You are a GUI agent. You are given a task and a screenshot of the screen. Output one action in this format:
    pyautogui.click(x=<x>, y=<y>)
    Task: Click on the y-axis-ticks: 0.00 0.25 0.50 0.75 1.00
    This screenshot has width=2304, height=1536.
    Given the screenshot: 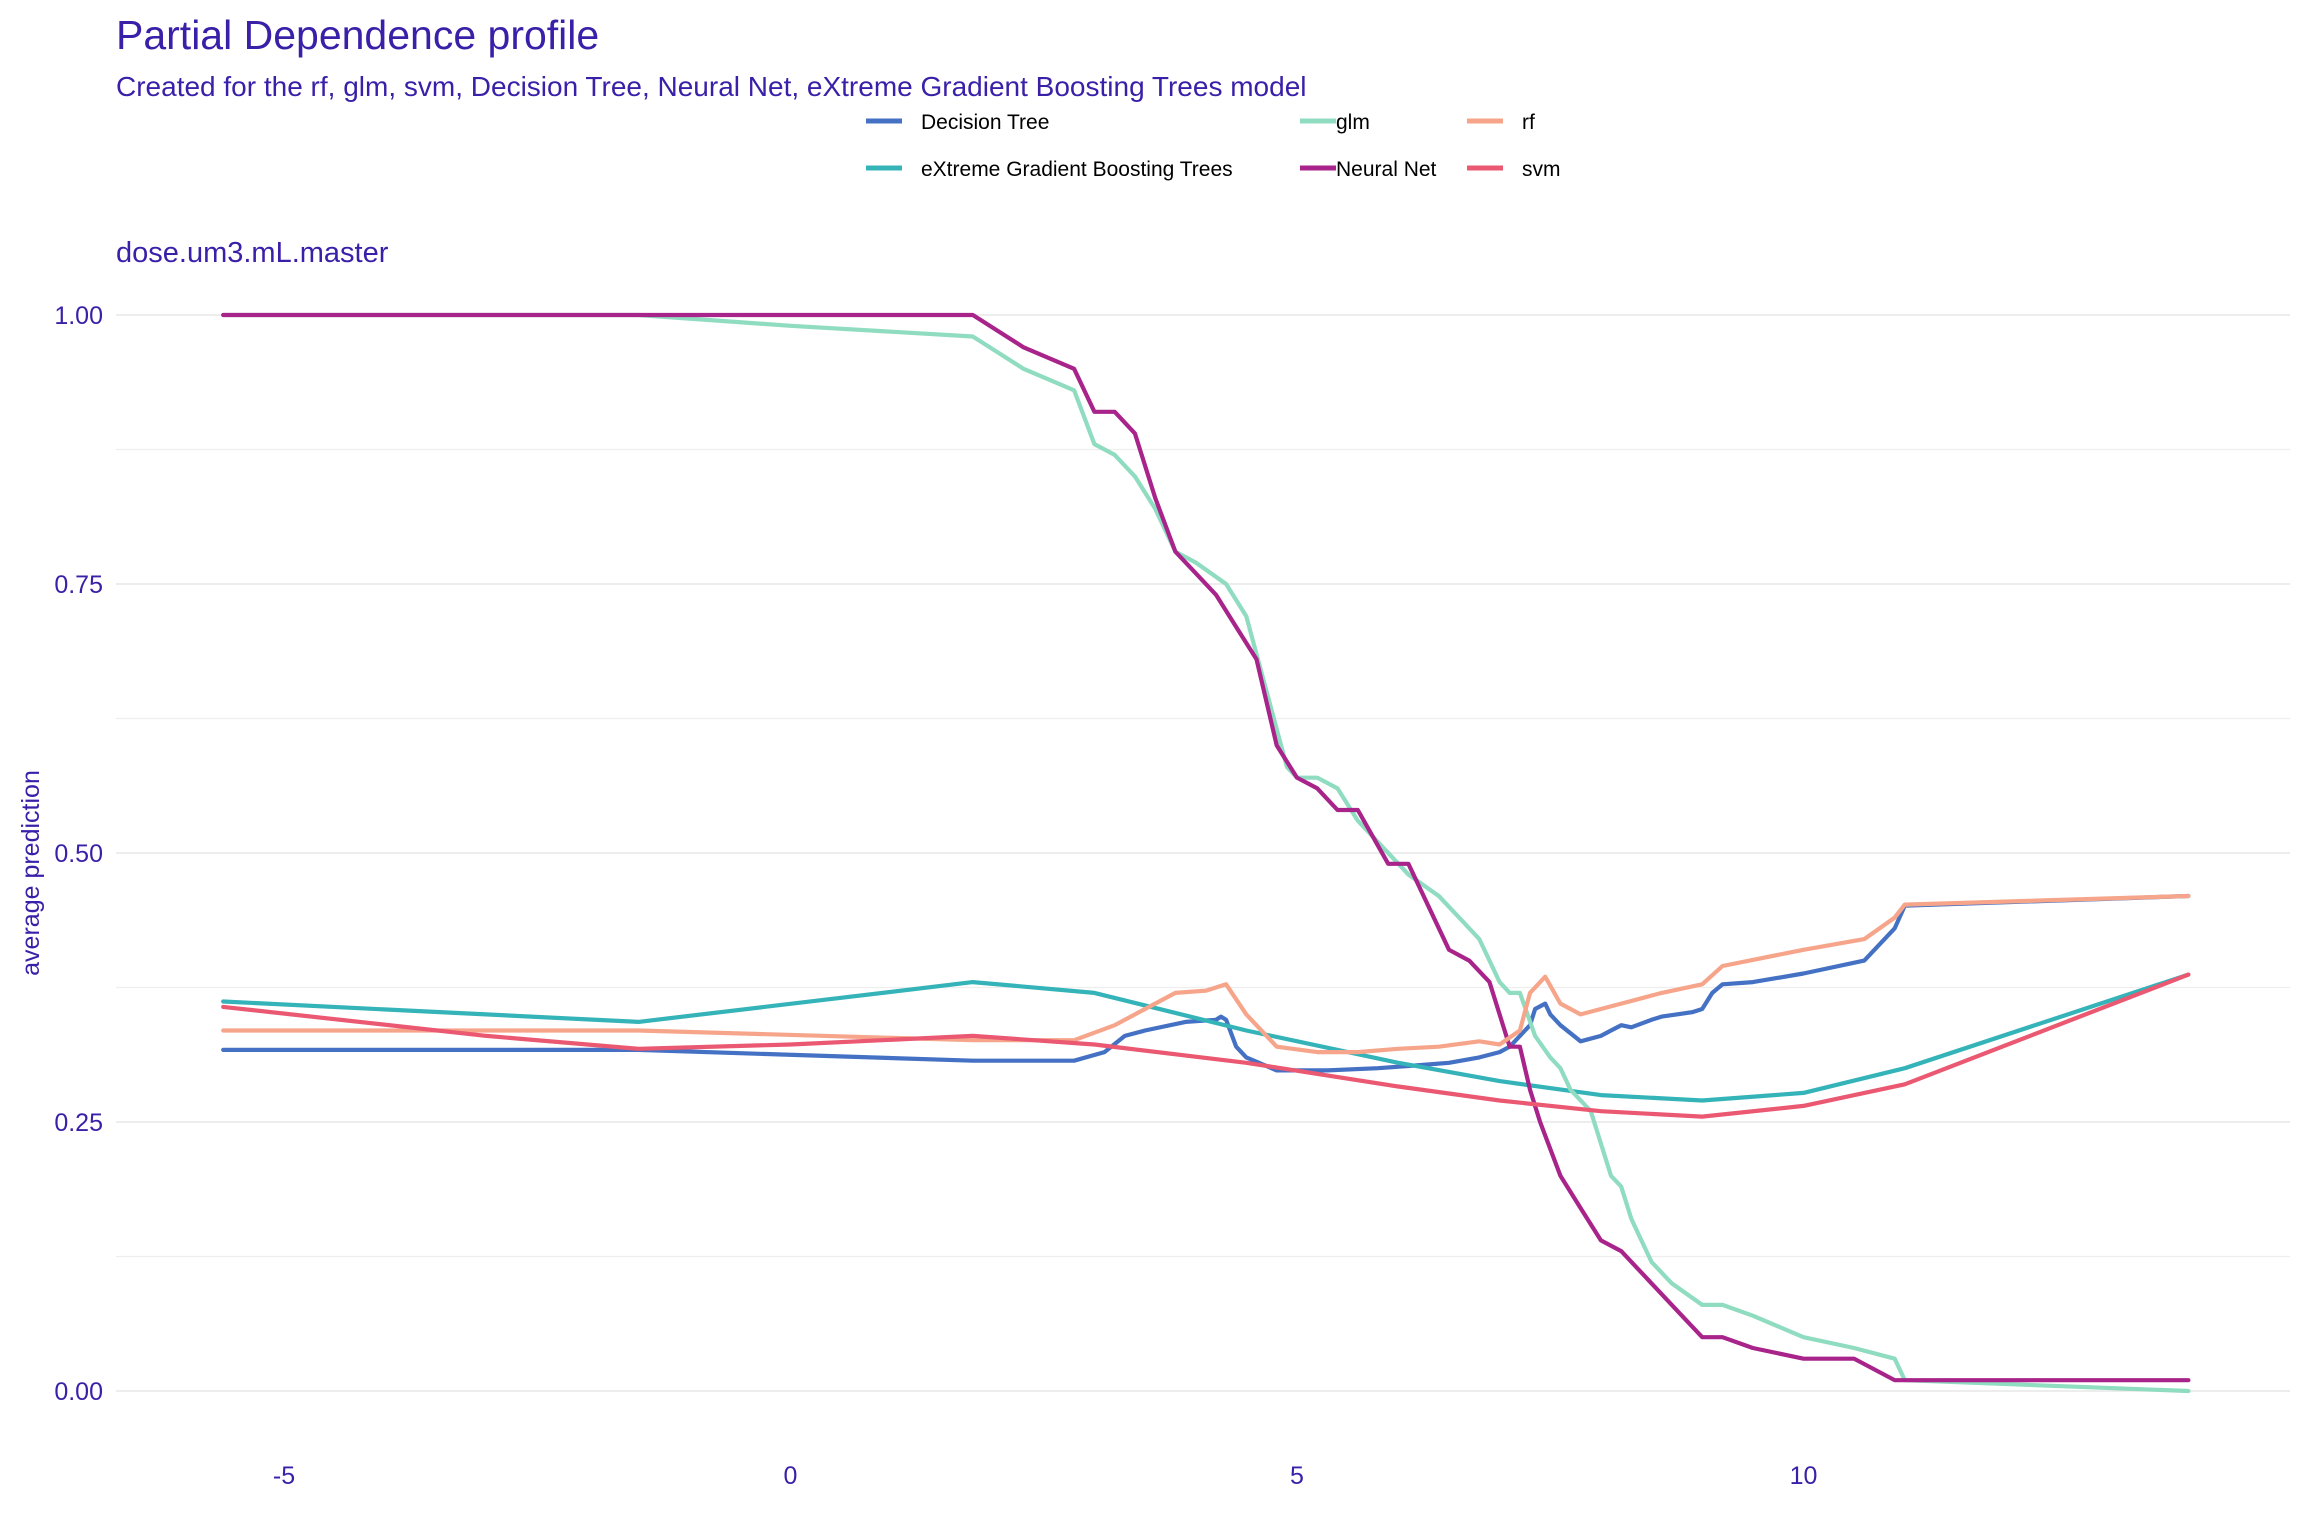 What is the action you would take?
    pyautogui.click(x=78, y=854)
    